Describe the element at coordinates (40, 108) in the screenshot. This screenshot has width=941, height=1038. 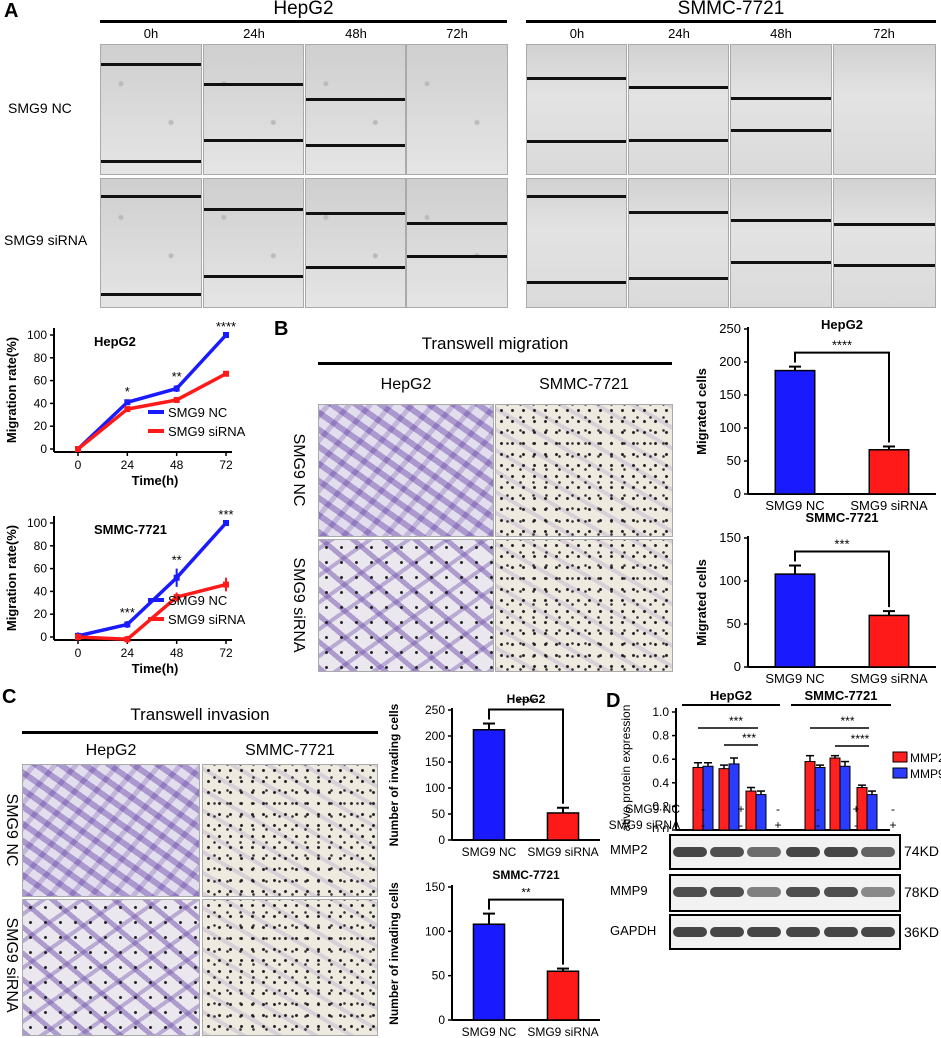
I see `wound-row-label-nc: SMG9 NC` at that location.